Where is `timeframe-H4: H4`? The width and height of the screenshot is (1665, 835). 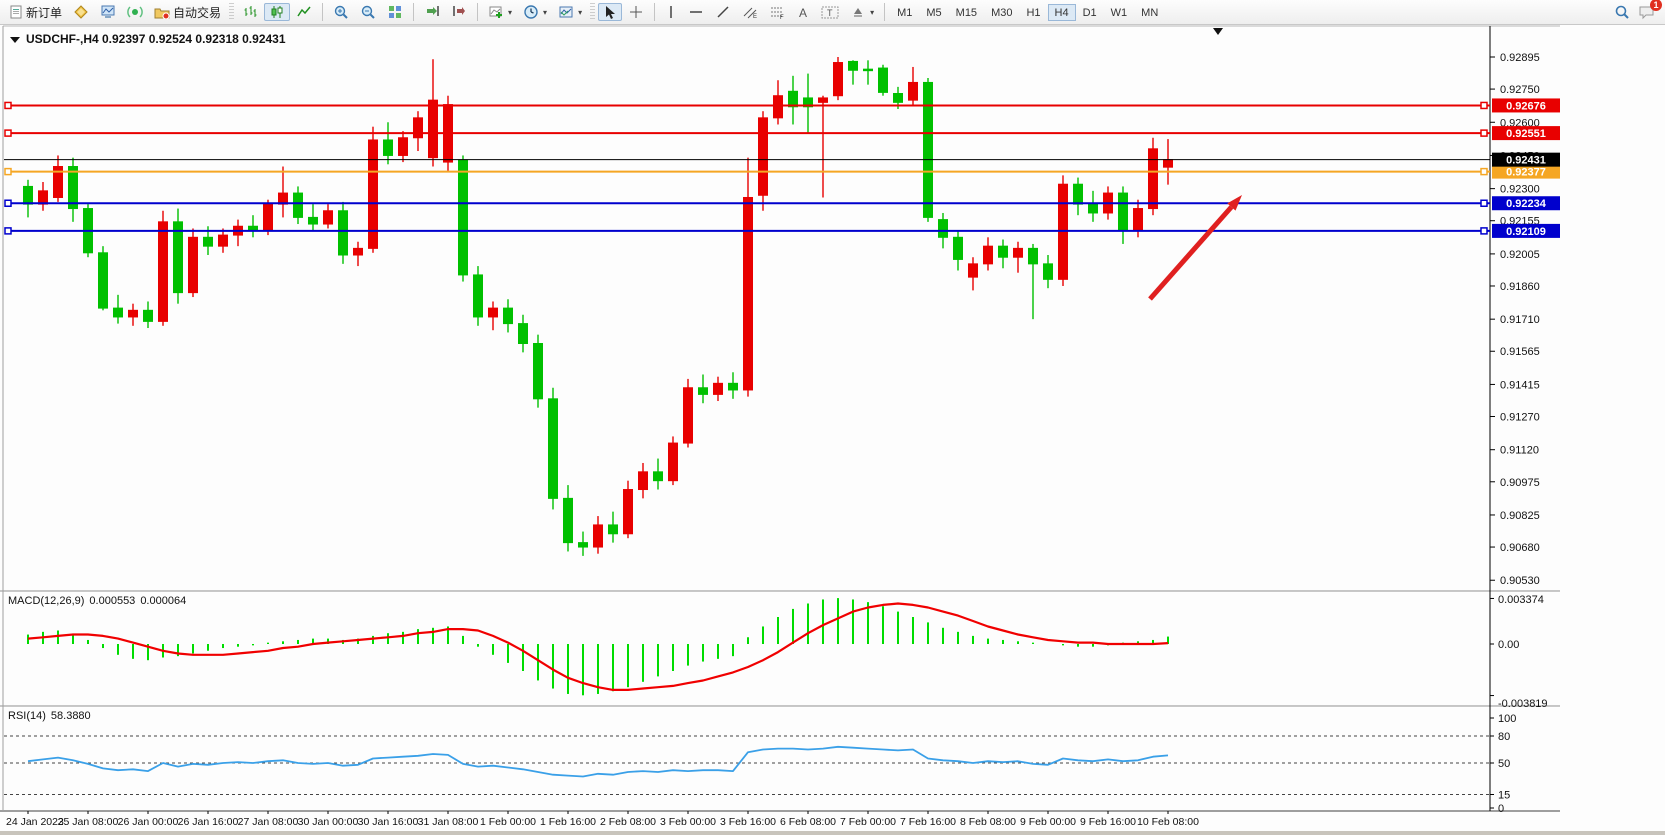
timeframe-H4: H4 is located at coordinates (1061, 12).